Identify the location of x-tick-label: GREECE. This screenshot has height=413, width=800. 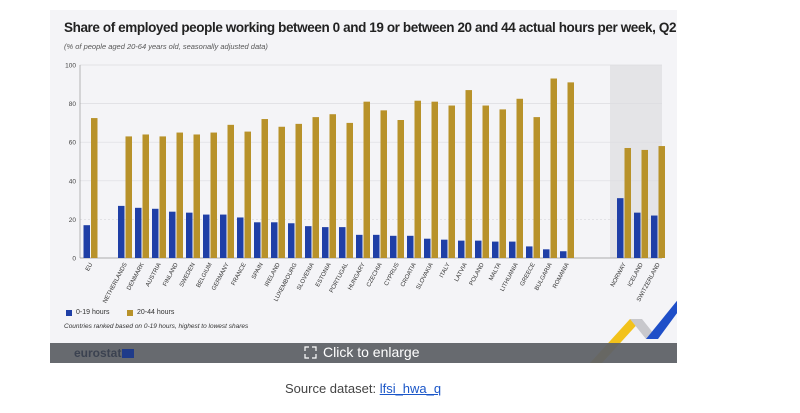
(528, 274).